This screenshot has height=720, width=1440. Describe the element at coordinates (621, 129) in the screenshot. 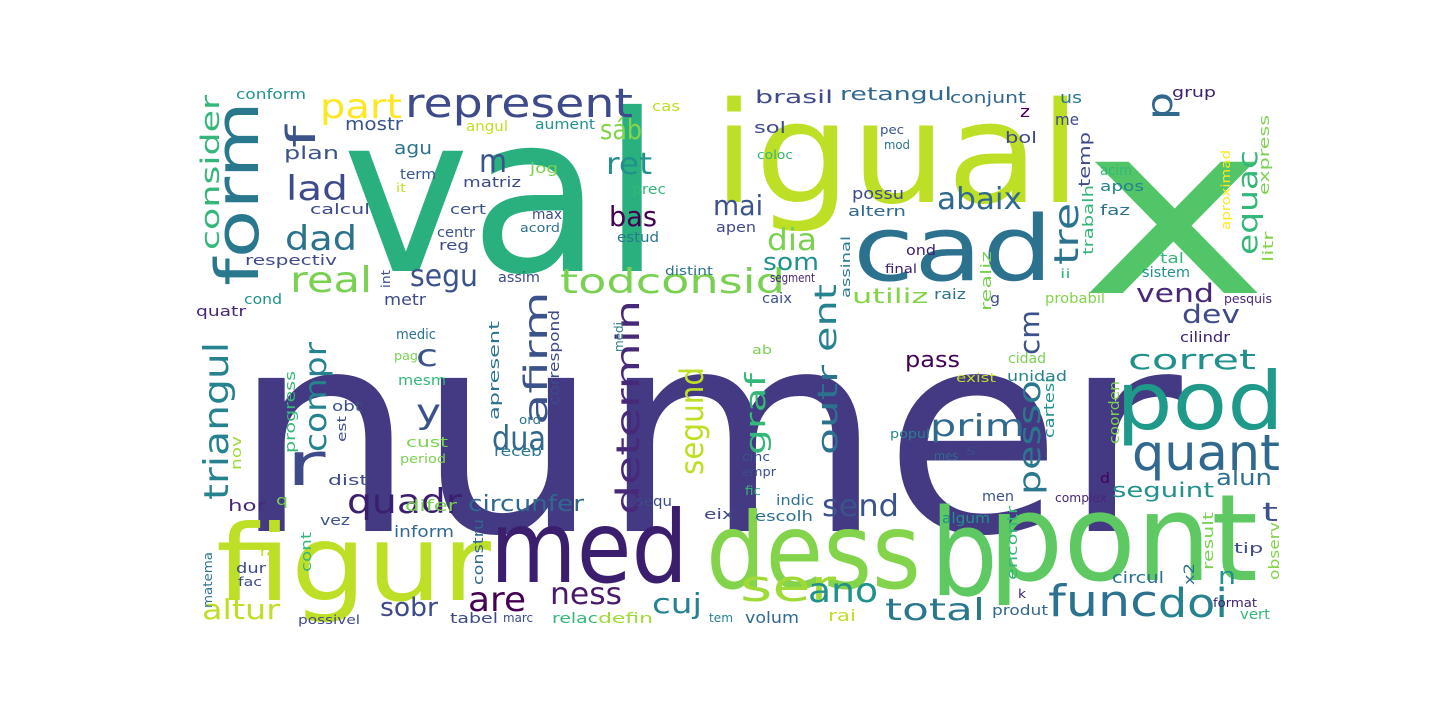

I see `word-cloud-word: sáb` at that location.